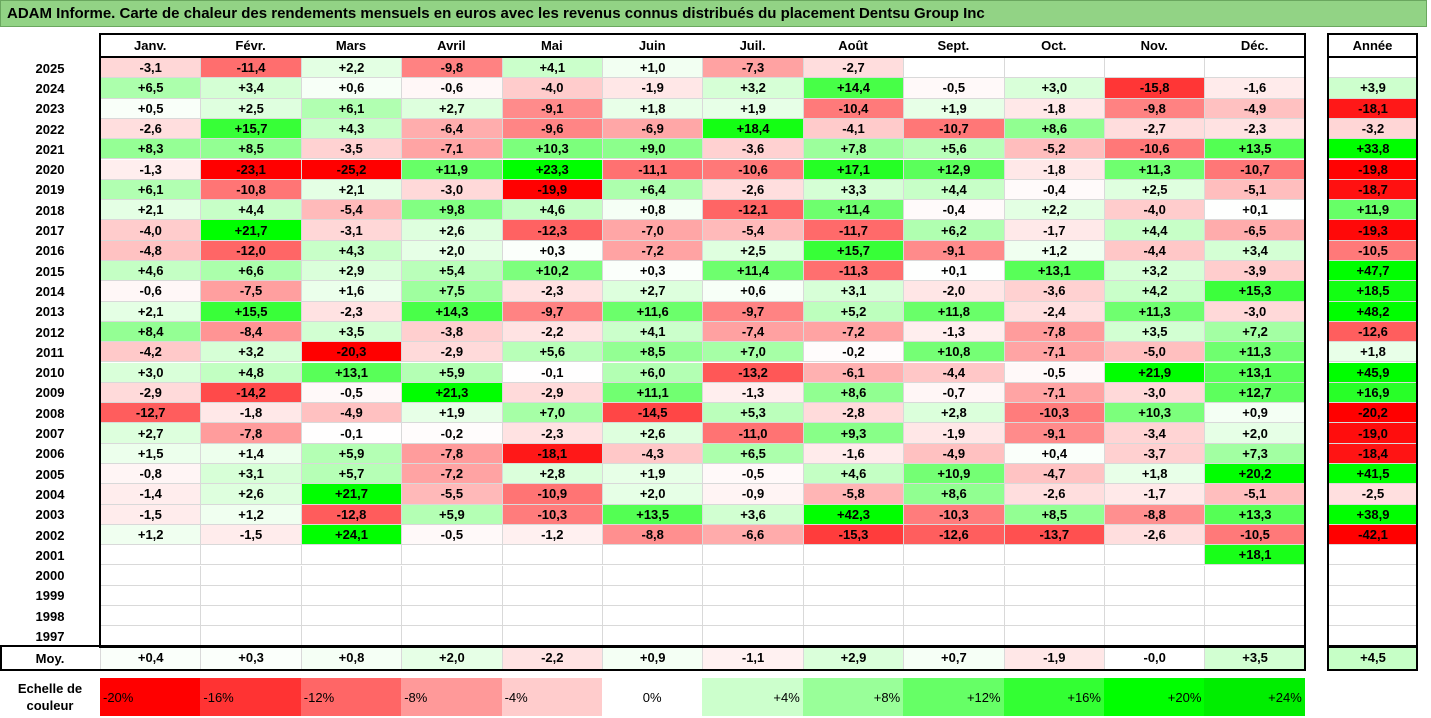 The height and width of the screenshot is (718, 1431). What do you see at coordinates (1154, 108) in the screenshot?
I see `heatmap-cell: -9,8` at bounding box center [1154, 108].